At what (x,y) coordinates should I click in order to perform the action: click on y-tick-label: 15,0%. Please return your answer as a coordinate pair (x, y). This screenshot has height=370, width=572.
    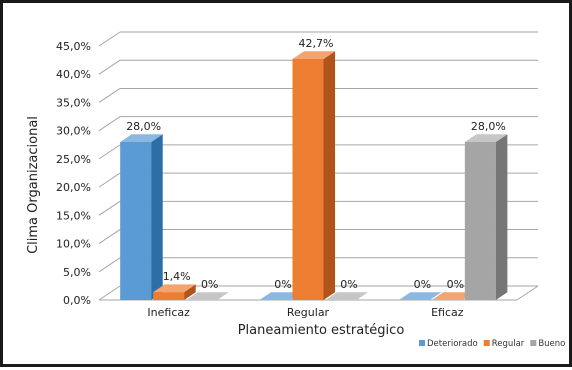
    Looking at the image, I should click on (73, 215).